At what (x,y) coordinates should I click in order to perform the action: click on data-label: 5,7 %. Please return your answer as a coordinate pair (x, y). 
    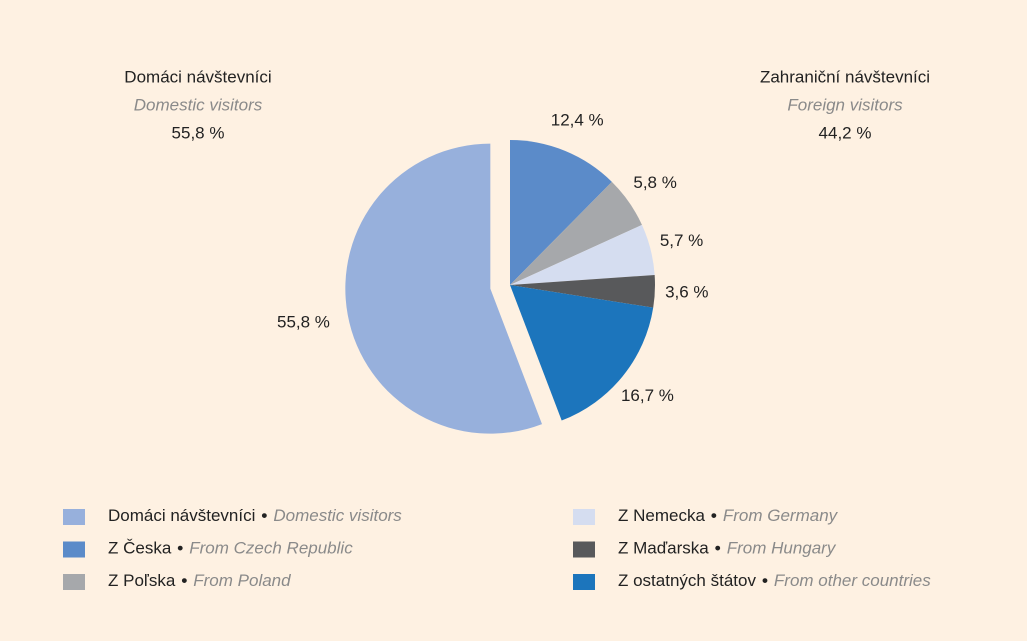
    Looking at the image, I should click on (681, 240).